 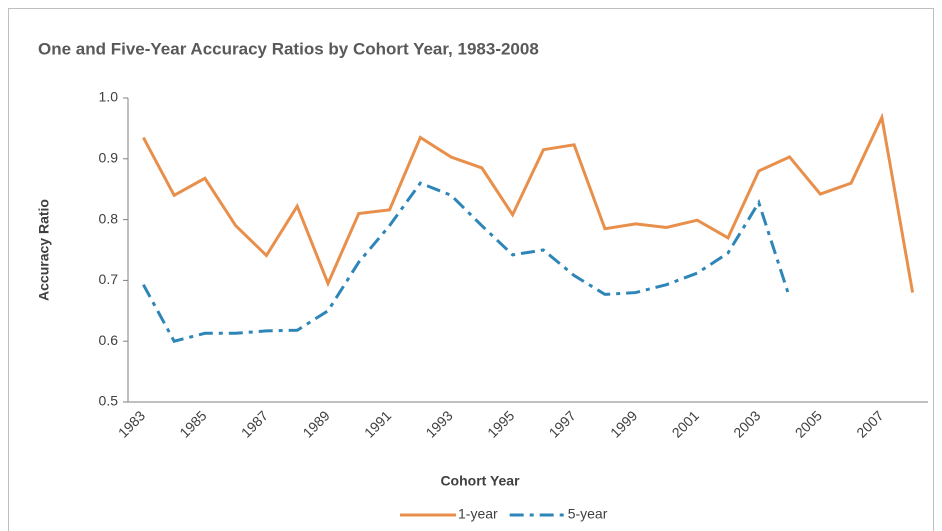 I want to click on y-tick-label: 0.7, so click(x=109, y=279).